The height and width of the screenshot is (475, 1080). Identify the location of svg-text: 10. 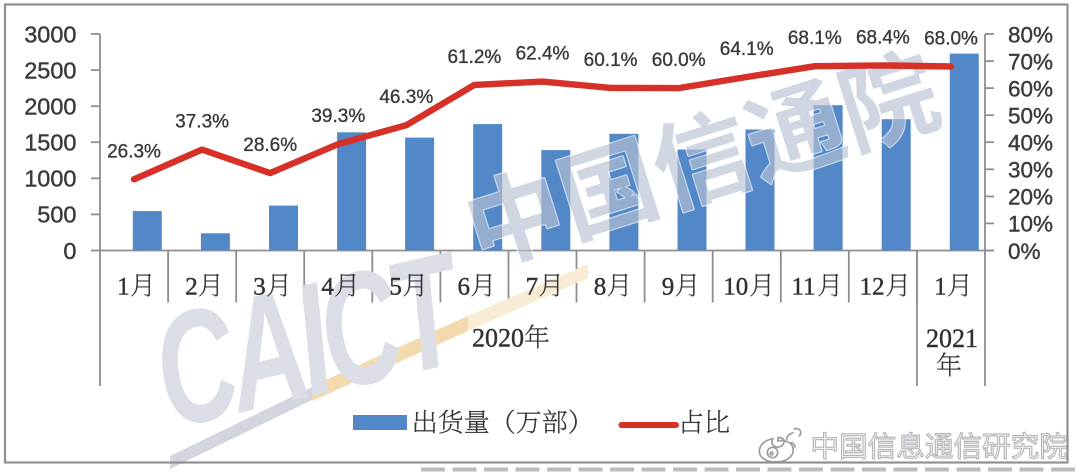
(735, 287).